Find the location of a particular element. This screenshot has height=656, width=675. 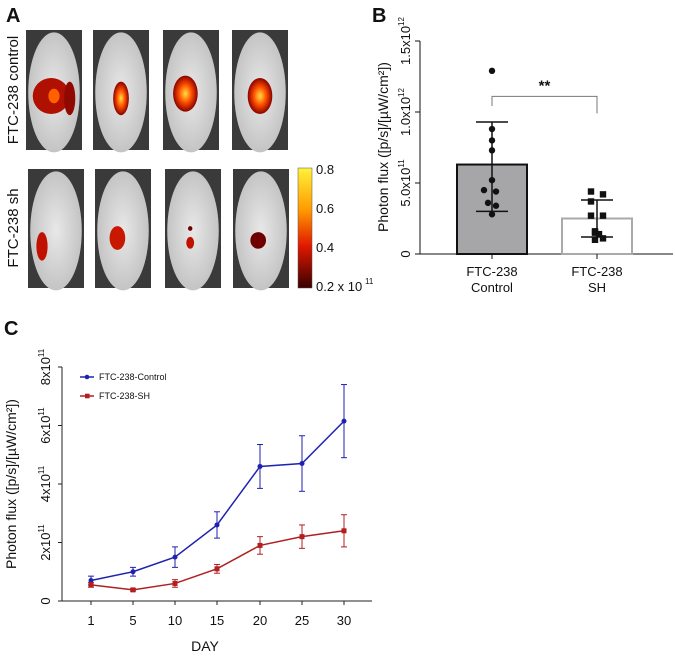

x-tick-label: 5 is located at coordinates (132, 620).